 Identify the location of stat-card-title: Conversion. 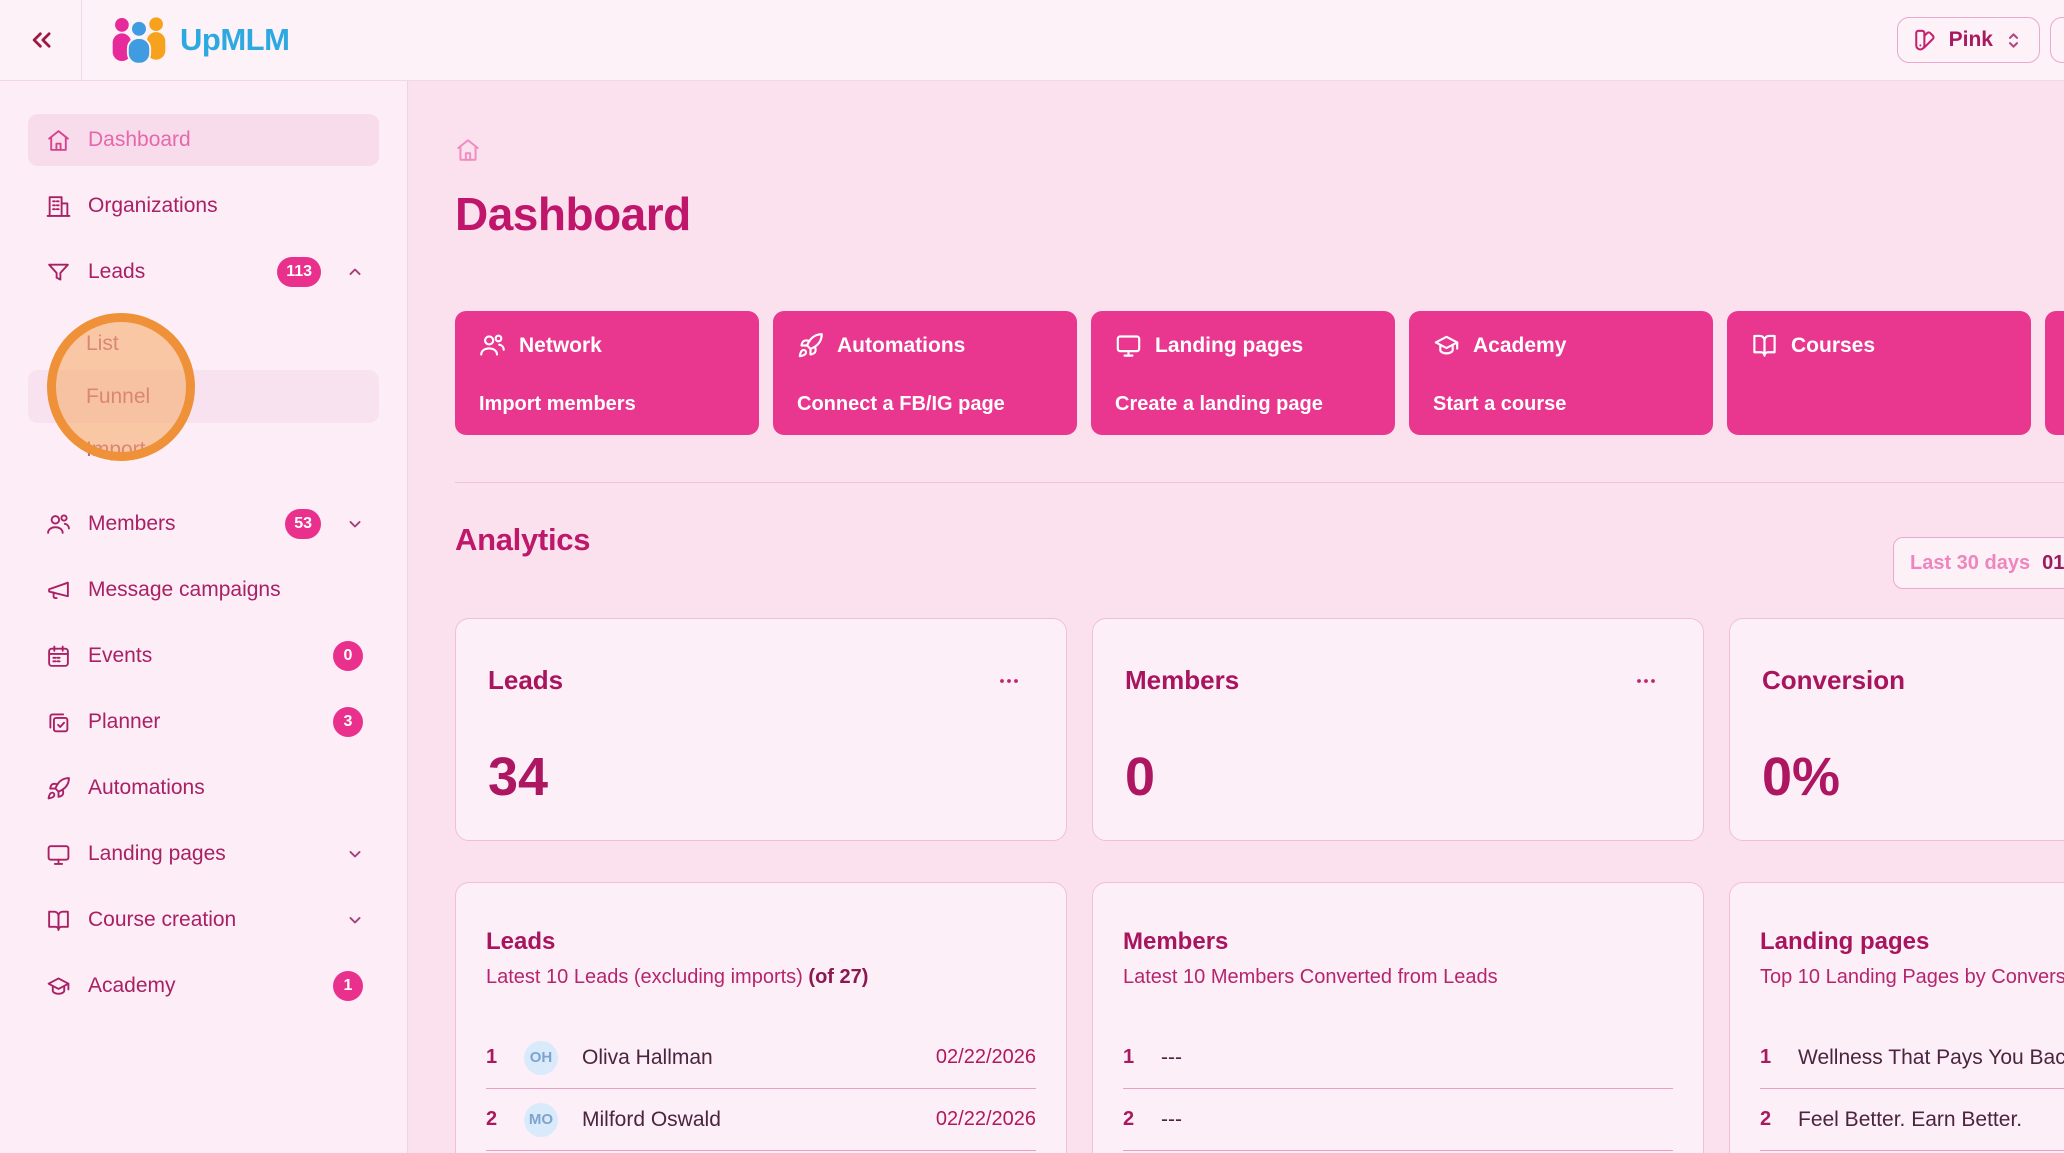
(1834, 680).